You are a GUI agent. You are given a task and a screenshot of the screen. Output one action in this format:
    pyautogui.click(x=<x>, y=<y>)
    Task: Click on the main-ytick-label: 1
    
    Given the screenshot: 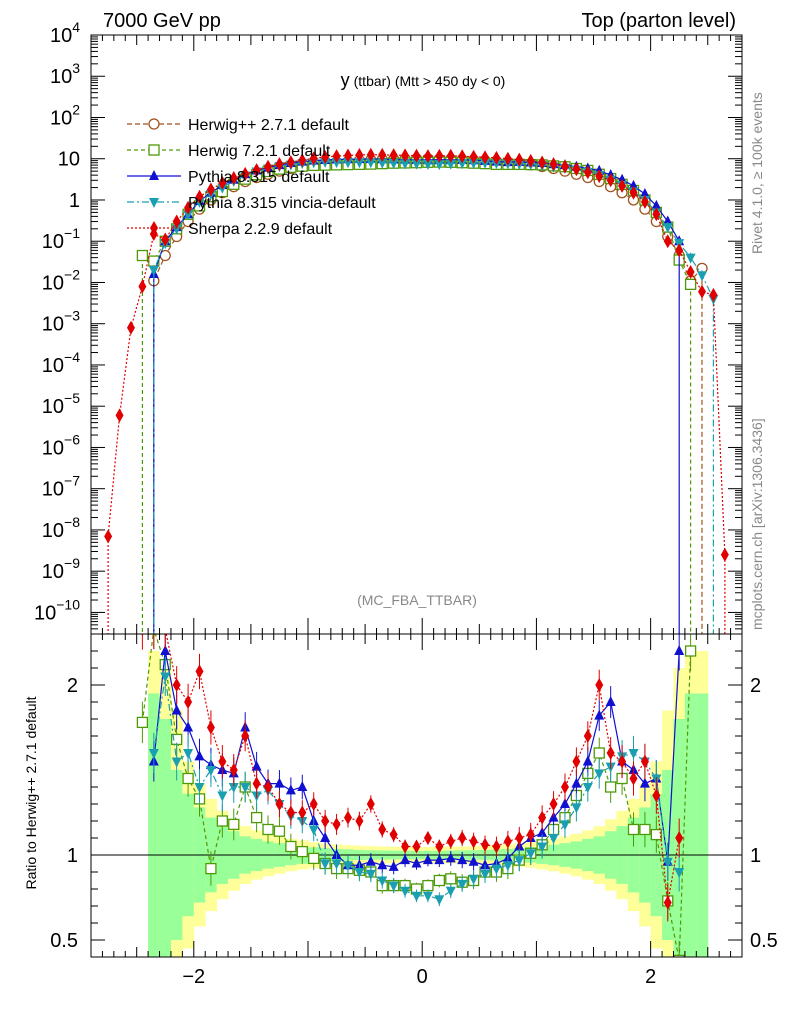 What is the action you would take?
    pyautogui.click(x=74, y=201)
    